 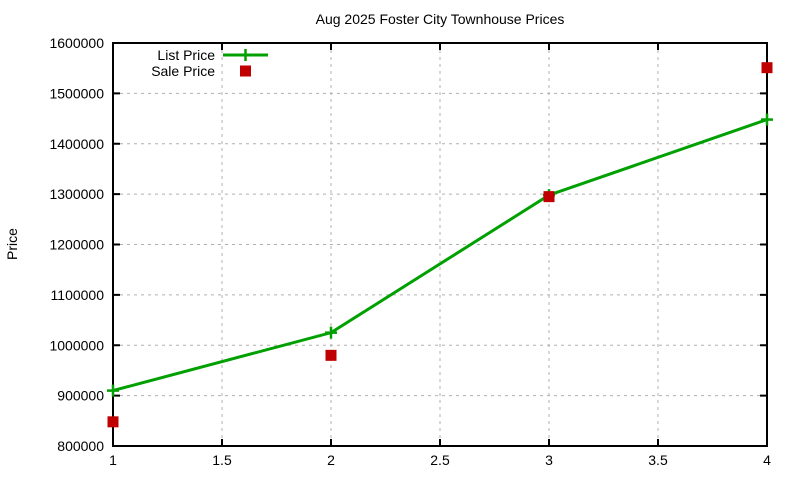 What do you see at coordinates (80, 446) in the screenshot?
I see `y-tick-label: 800000` at bounding box center [80, 446].